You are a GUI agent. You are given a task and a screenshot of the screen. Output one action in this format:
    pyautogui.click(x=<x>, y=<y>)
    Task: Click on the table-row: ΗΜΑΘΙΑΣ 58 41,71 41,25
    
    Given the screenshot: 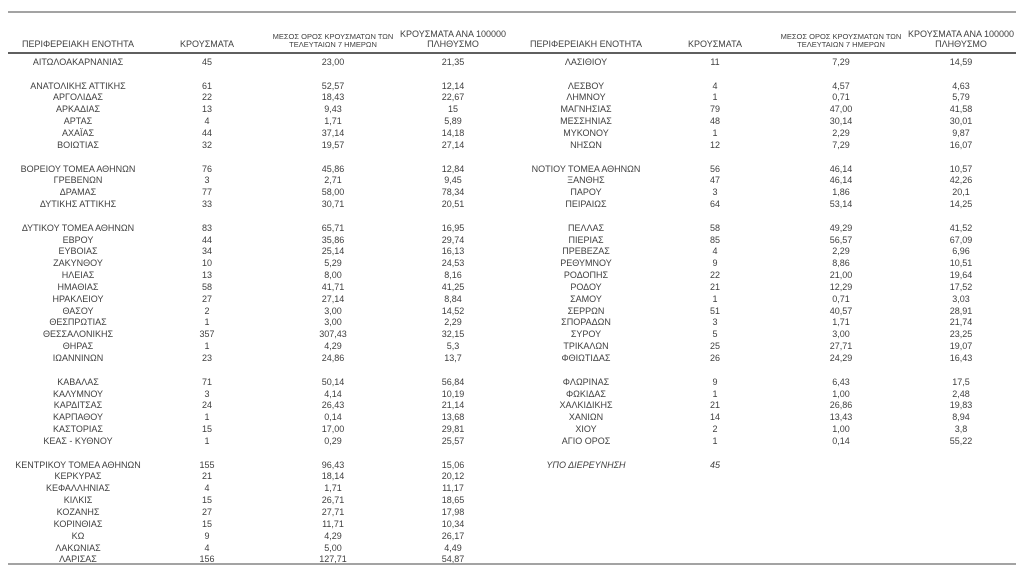 What is the action you would take?
    pyautogui.click(x=257, y=287)
    